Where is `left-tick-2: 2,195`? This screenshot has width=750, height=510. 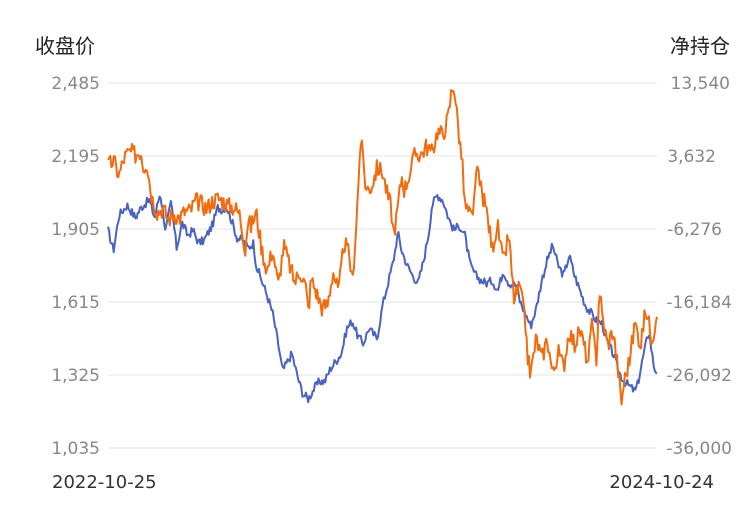
left-tick-2: 2,195 is located at coordinates (75, 157).